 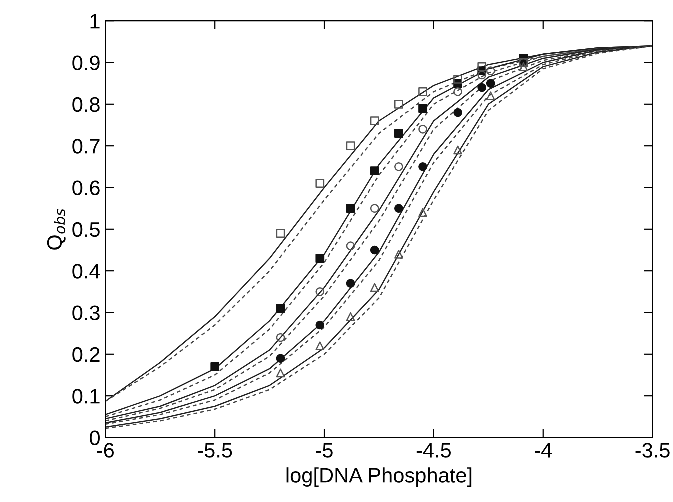 I want to click on x-axis-title: log[DNA Phosphate], so click(x=379, y=477).